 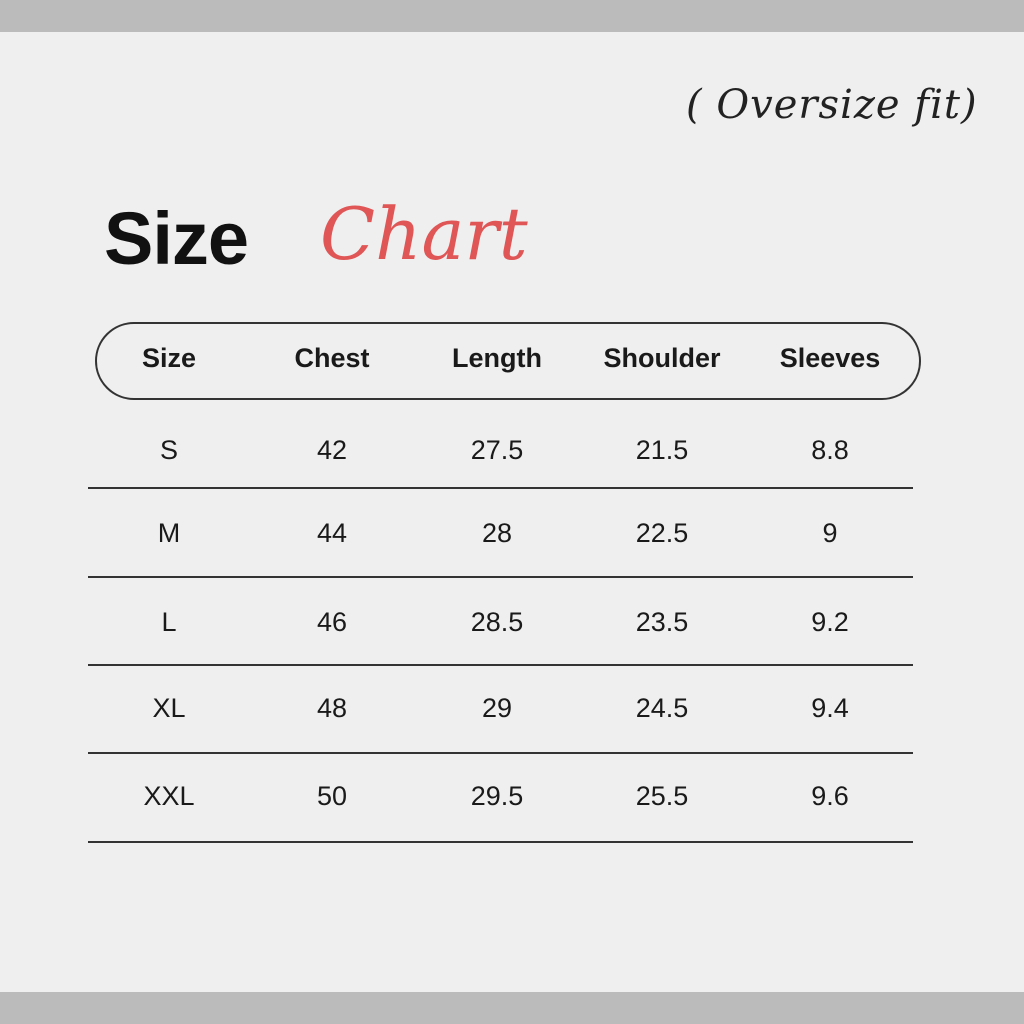 What do you see at coordinates (830, 533) in the screenshot?
I see `table-cell: 9` at bounding box center [830, 533].